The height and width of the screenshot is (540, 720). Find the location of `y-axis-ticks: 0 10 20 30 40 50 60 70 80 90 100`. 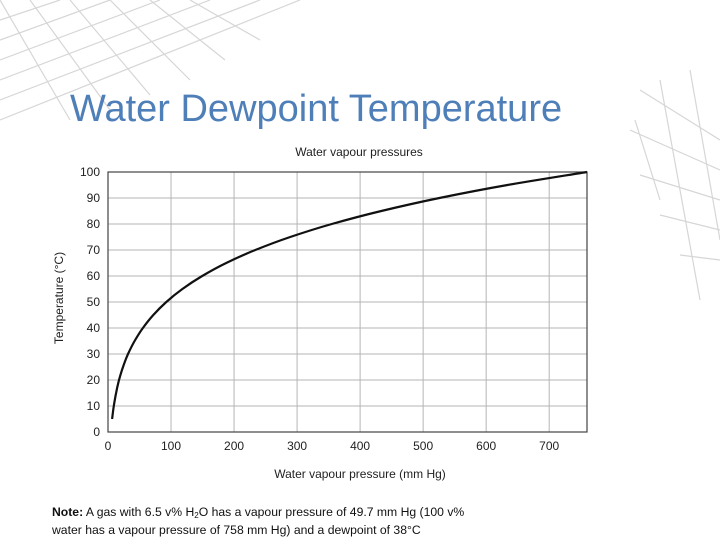

y-axis-ticks: 0 10 20 30 40 50 60 70 80 90 100 is located at coordinates (90, 302).